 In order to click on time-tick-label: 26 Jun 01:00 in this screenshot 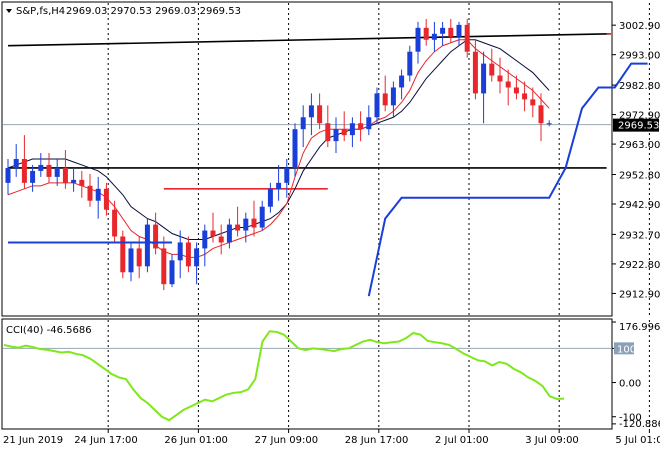, I will do `click(196, 440)`.